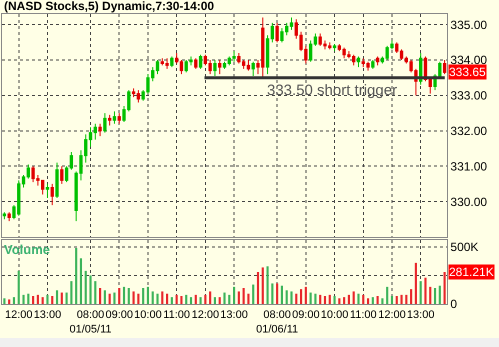  I want to click on chart-title: Volume, so click(27, 249).